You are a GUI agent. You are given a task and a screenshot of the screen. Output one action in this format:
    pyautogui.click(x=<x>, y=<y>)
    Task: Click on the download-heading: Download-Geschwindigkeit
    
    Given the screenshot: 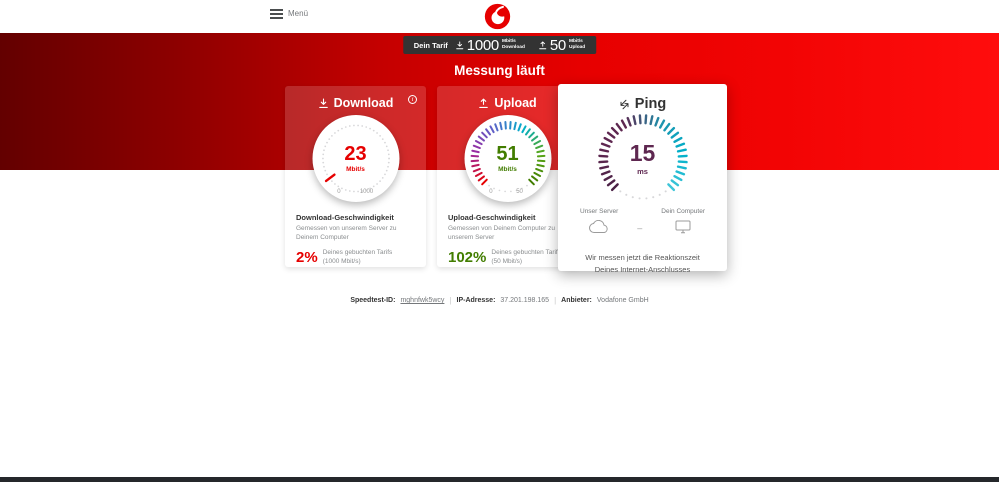 What is the action you would take?
    pyautogui.click(x=345, y=217)
    